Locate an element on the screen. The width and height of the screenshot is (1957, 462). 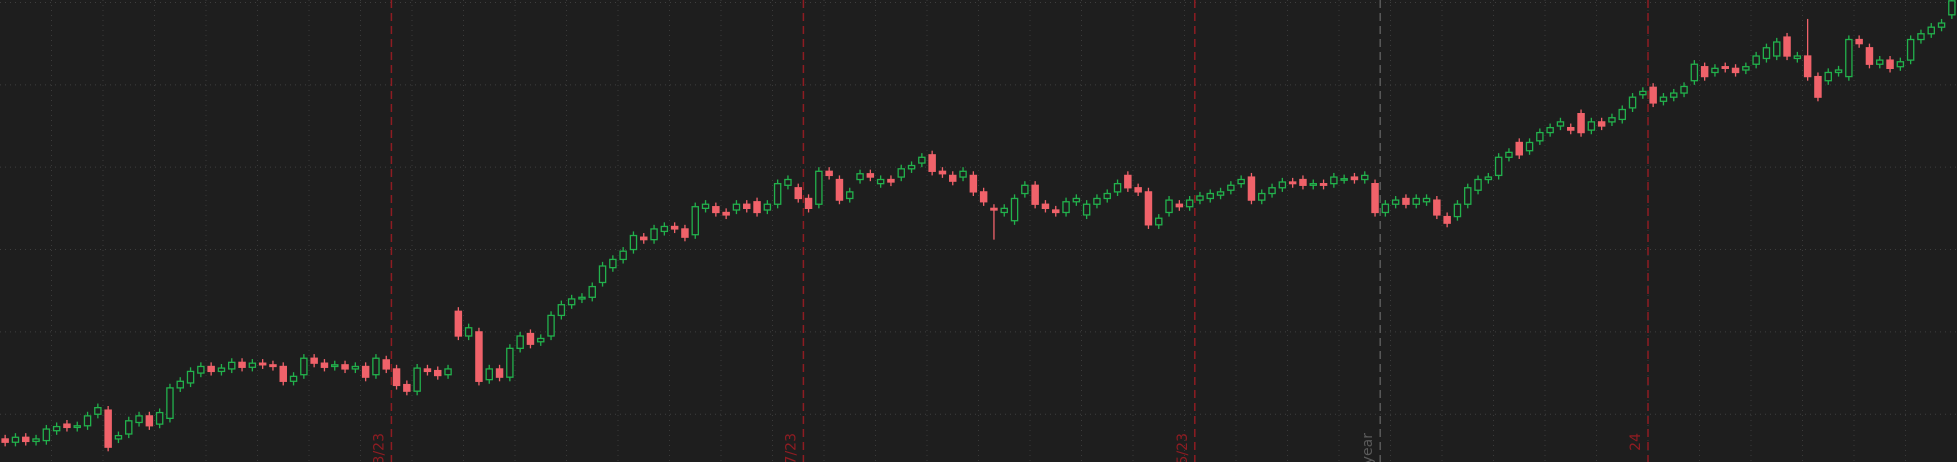
marker-label: 7/23 is located at coordinates (791, 447).